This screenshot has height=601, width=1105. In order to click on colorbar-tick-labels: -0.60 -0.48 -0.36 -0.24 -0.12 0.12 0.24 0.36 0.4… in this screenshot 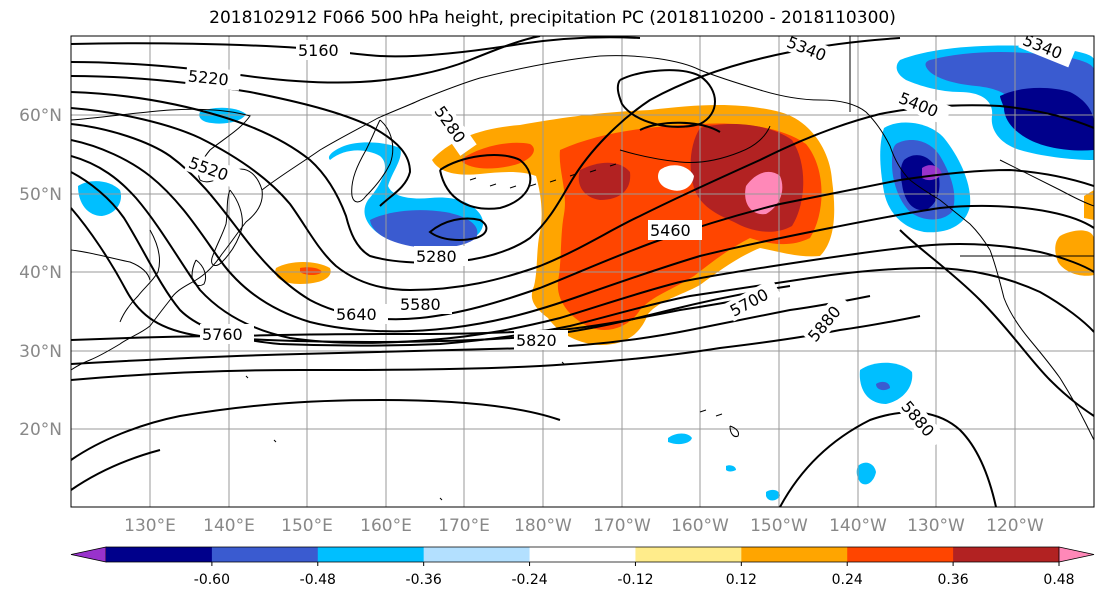, I will do `click(634, 575)`.